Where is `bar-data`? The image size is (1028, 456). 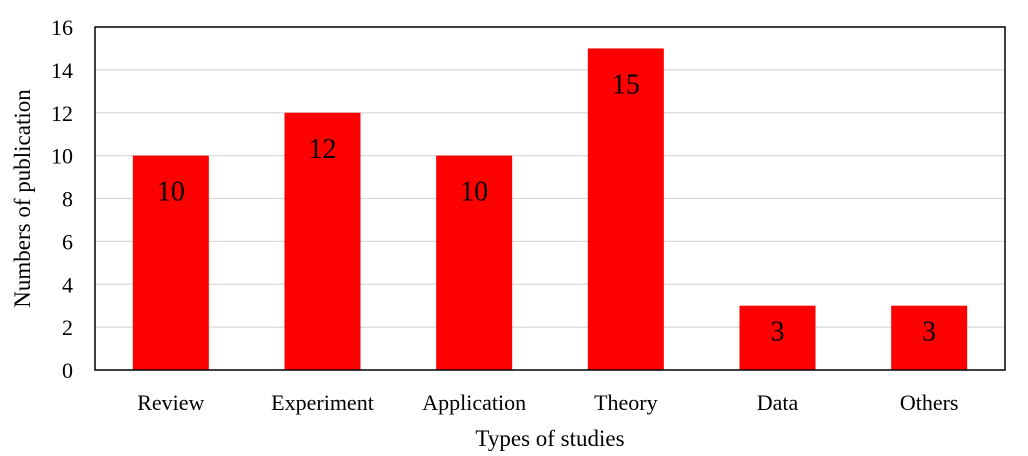
bar-data is located at coordinates (777, 337).